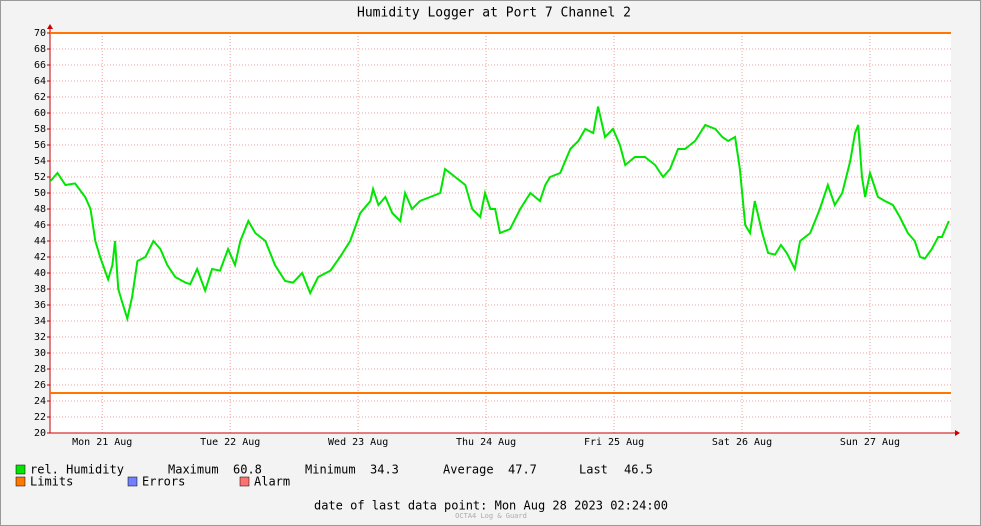 This screenshot has height=526, width=981. Describe the element at coordinates (486, 442) in the screenshot. I see `x-tick-label: Thu 24 Aug` at that location.